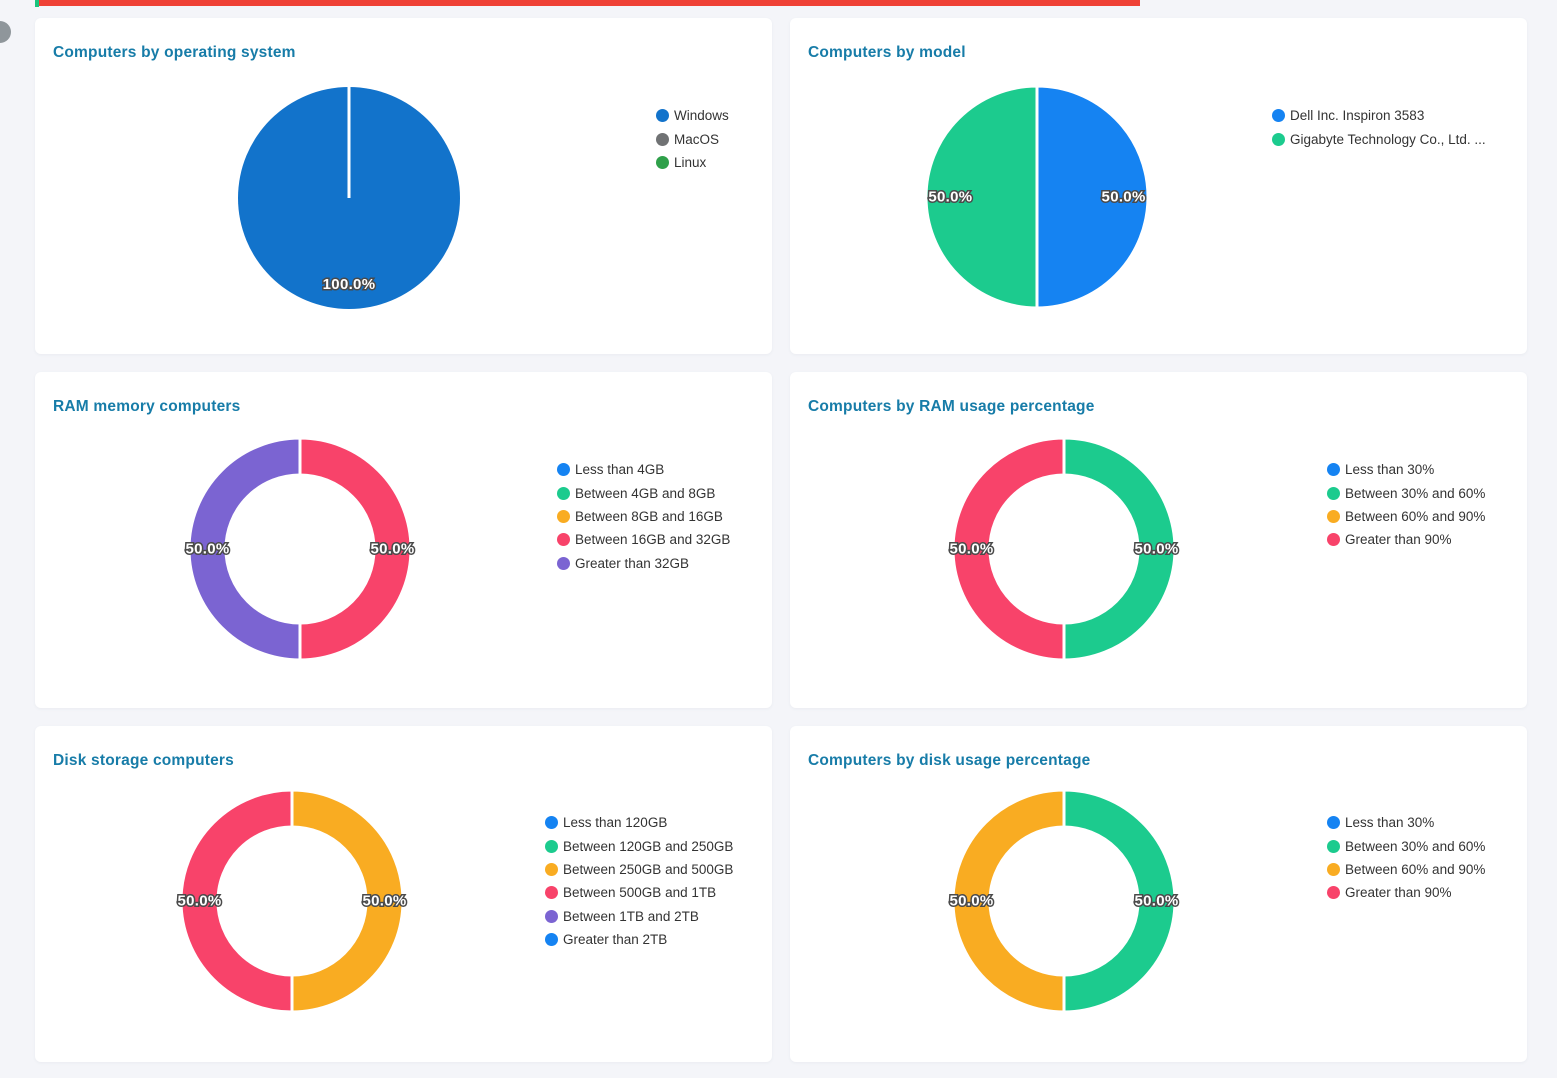  I want to click on legend-item: Less than 4GB, so click(643, 469).